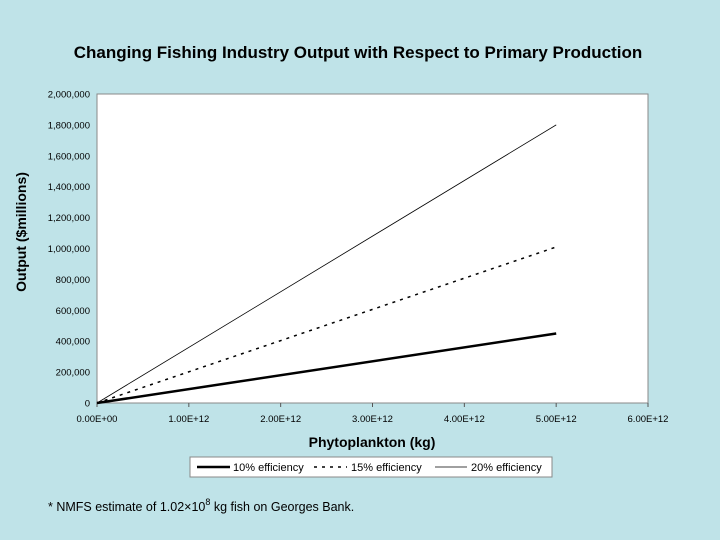 This screenshot has height=540, width=720. I want to click on y-tick-label: 600,000, so click(73, 311).